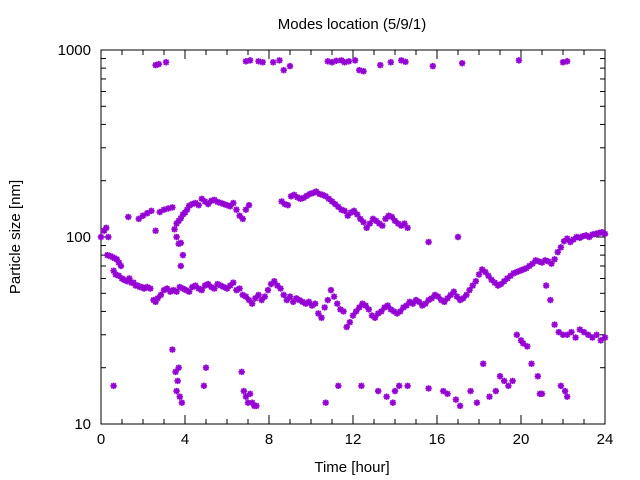  Describe the element at coordinates (353, 439) in the screenshot. I see `x-tick-label: 12` at that location.